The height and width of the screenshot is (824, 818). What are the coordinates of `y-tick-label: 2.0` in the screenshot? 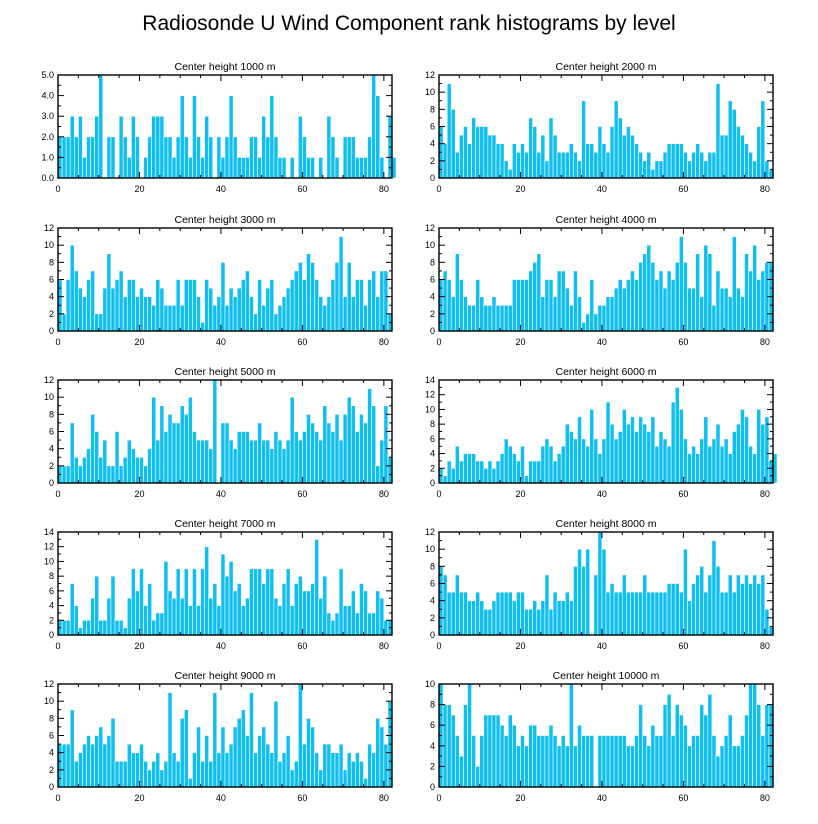 It's located at (47, 137).